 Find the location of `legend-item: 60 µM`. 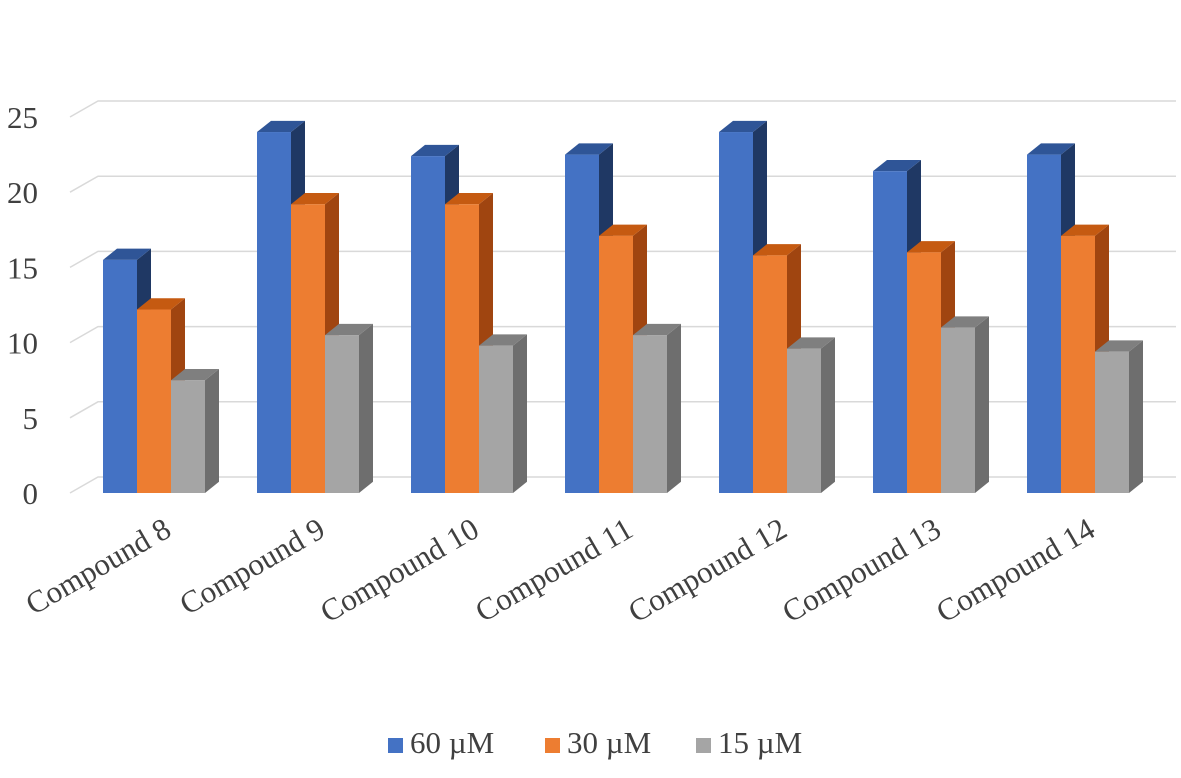

legend-item: 60 µM is located at coordinates (441, 742).